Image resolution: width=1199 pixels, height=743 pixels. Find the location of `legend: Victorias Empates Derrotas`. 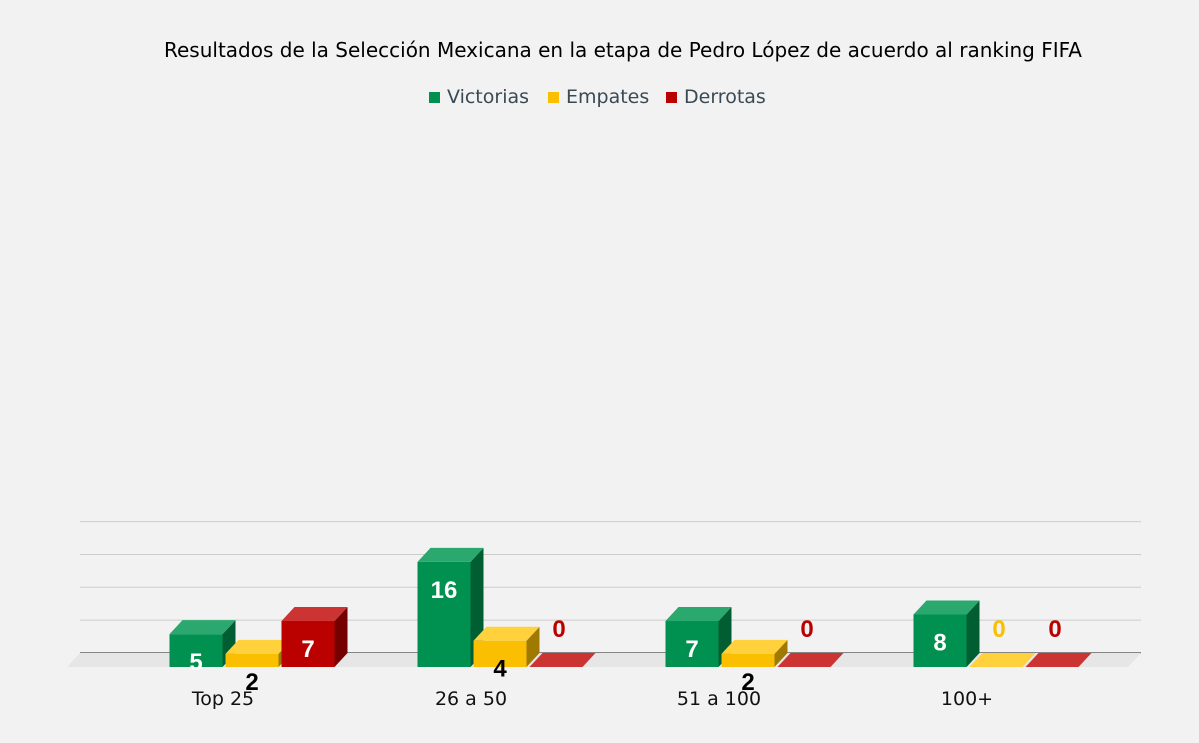

legend: Victorias Empates Derrotas is located at coordinates (599, 99).